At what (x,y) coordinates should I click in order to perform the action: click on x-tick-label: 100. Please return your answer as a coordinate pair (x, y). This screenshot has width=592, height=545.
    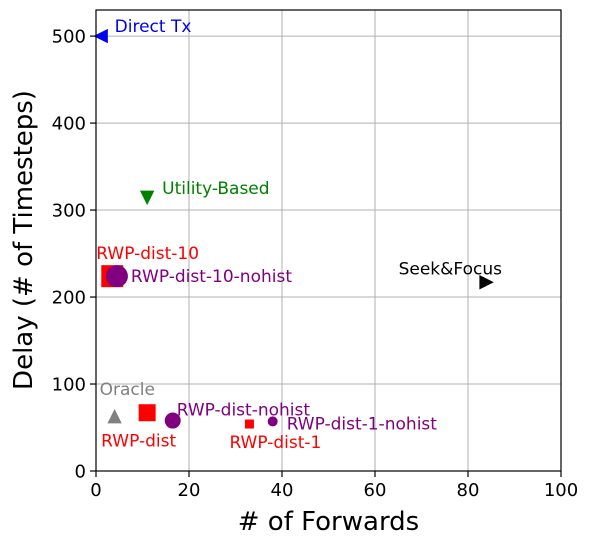
    Looking at the image, I should click on (561, 490).